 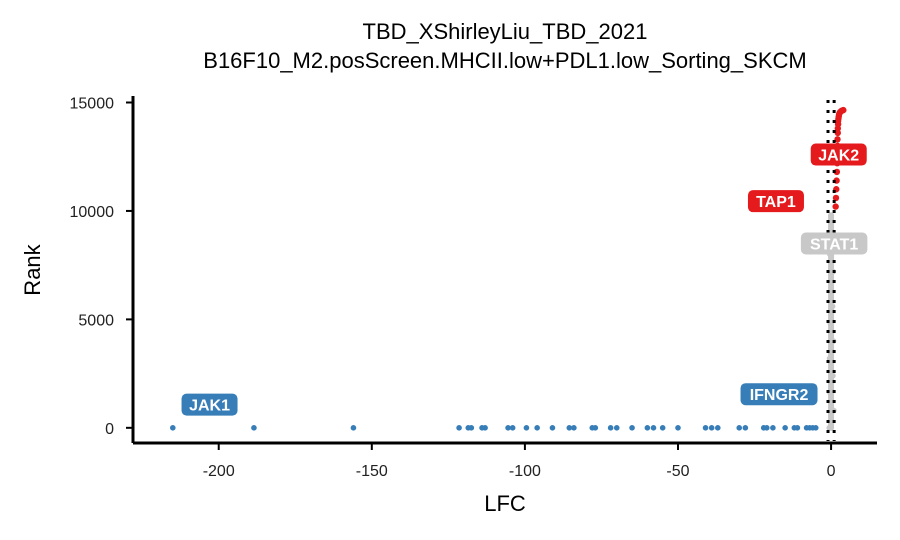 I want to click on gene-label-stat1: STAT1, so click(x=834, y=243).